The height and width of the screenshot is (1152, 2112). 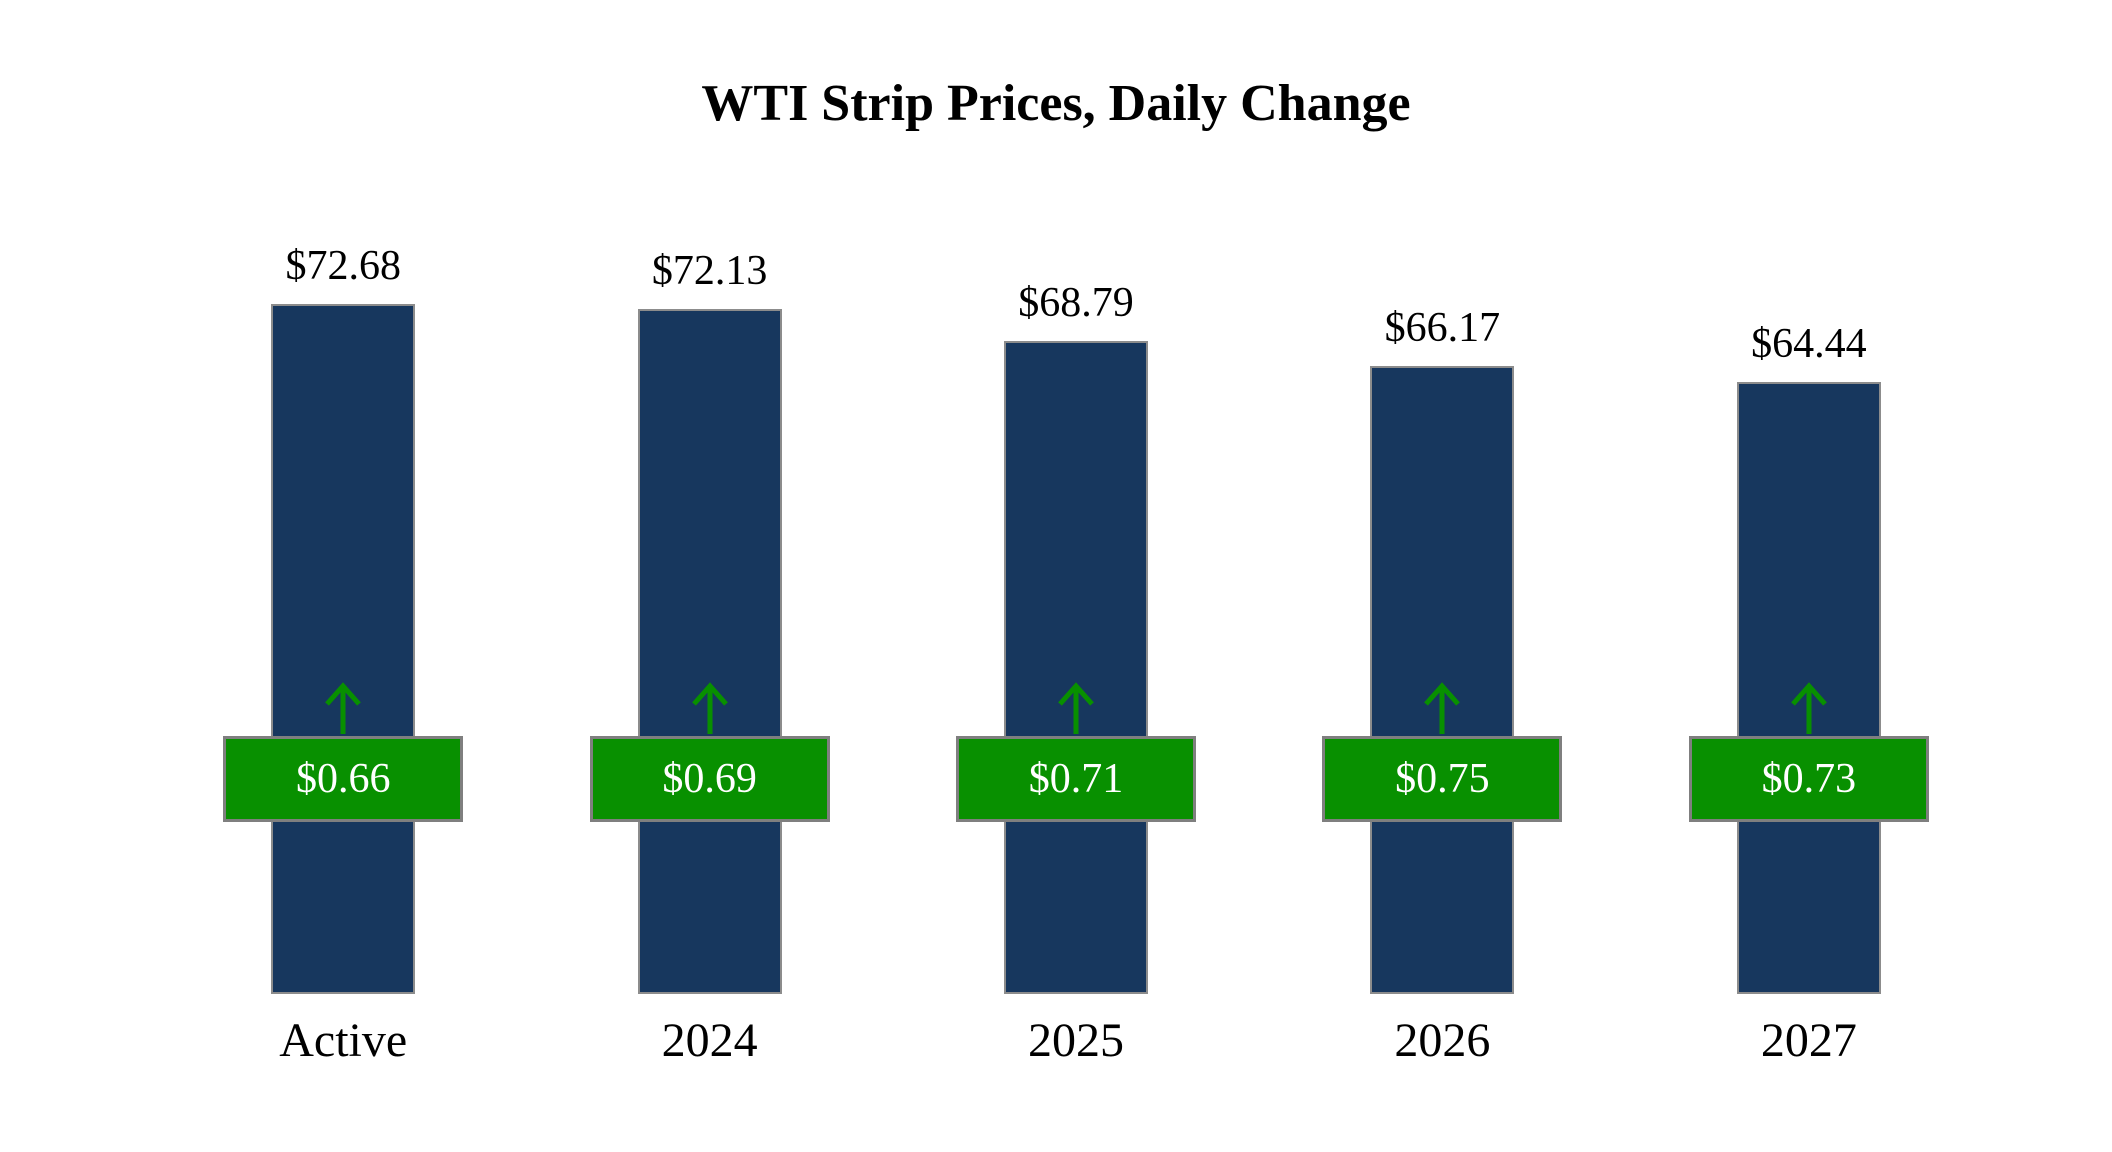 I want to click on change-label: $0.73, so click(x=1809, y=779).